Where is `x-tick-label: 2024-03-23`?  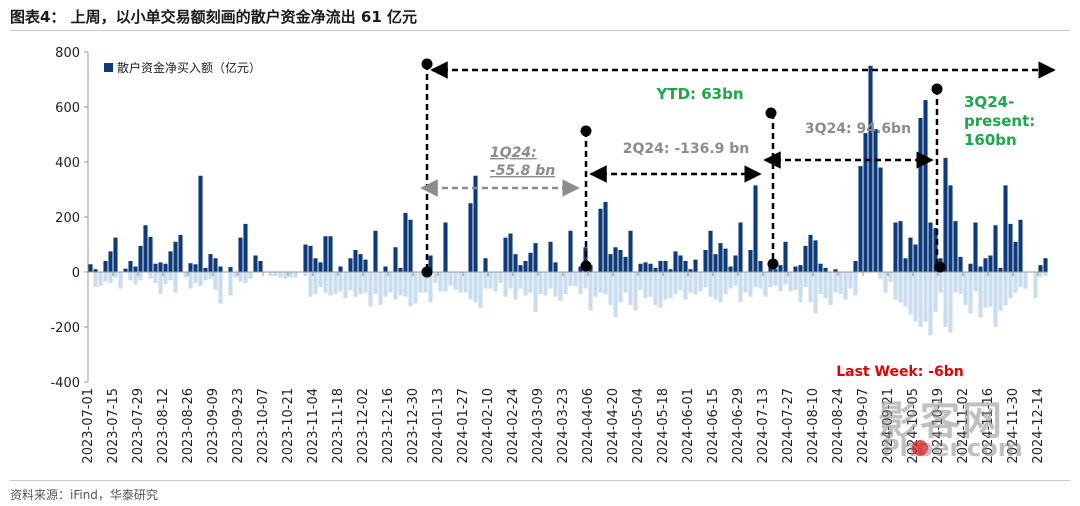 x-tick-label: 2024-03-23 is located at coordinates (563, 426).